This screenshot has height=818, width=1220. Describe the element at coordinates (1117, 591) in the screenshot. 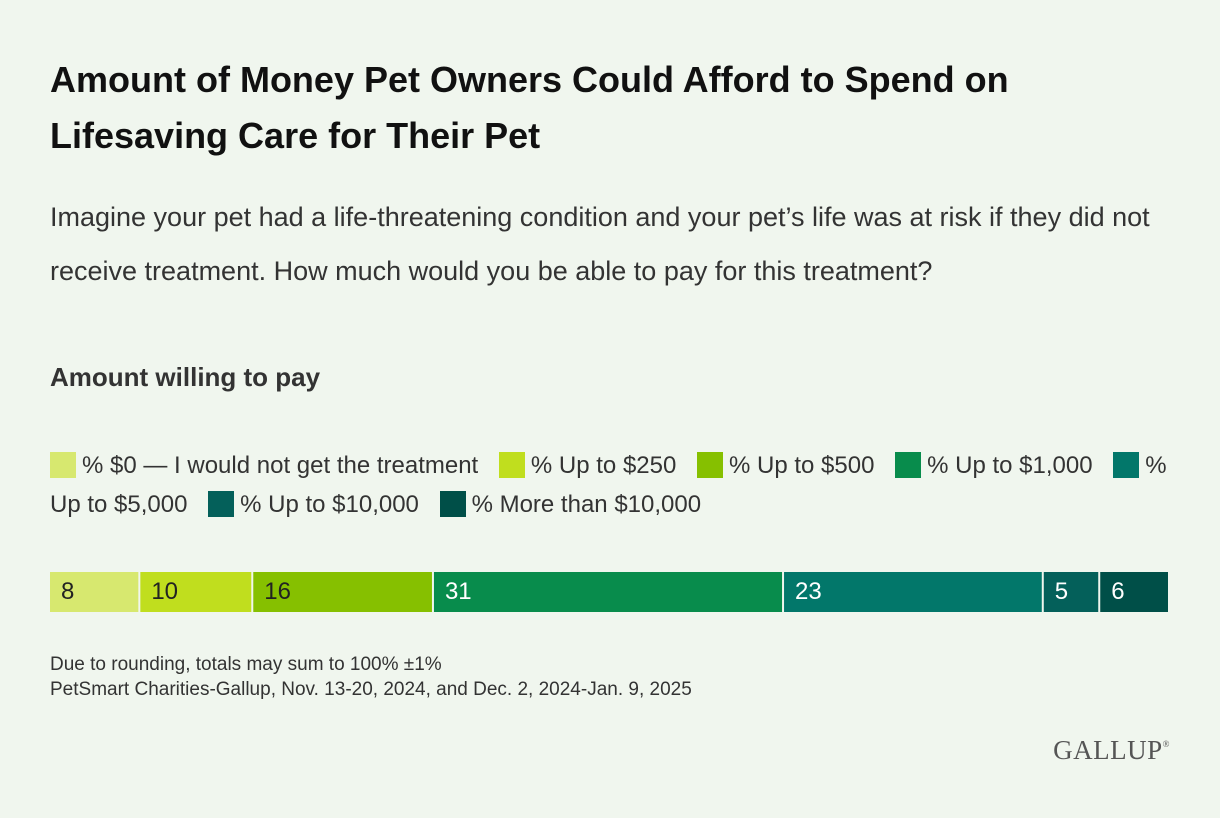

I see `data-label: 6` at that location.